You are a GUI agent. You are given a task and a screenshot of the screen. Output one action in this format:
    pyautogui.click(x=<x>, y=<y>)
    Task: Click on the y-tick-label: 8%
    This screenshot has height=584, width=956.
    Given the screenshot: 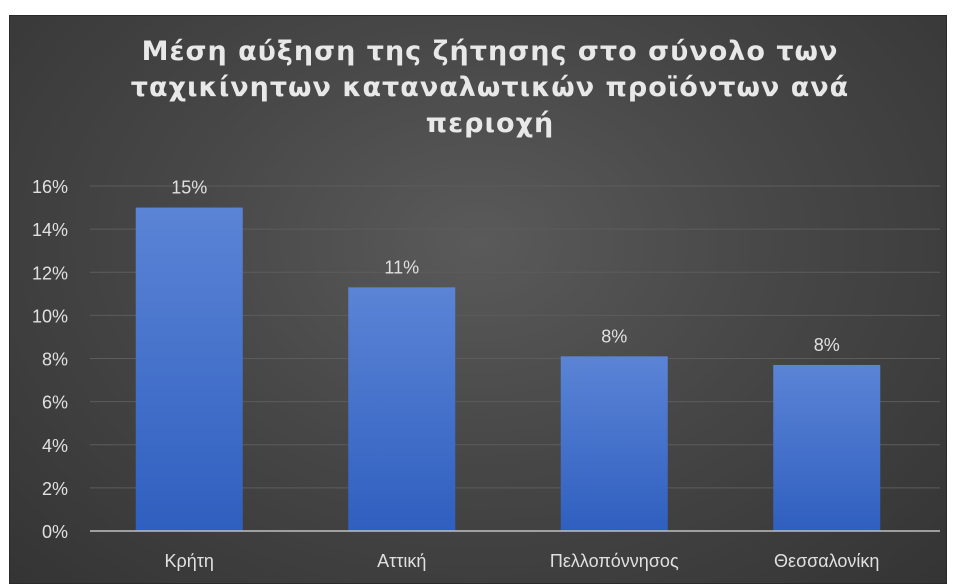 What is the action you would take?
    pyautogui.click(x=55, y=360)
    